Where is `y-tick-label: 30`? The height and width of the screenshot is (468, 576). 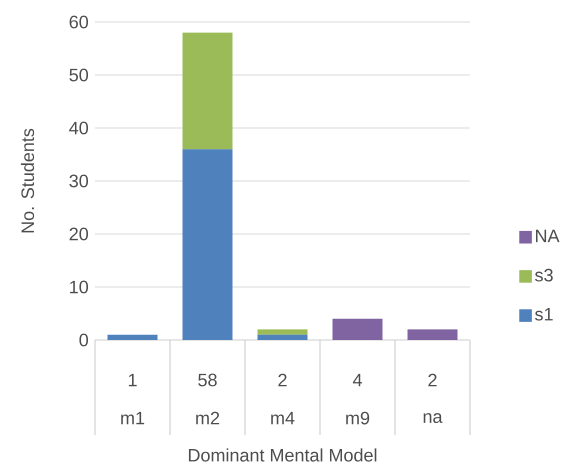
y-tick-label: 30 is located at coordinates (78, 181).